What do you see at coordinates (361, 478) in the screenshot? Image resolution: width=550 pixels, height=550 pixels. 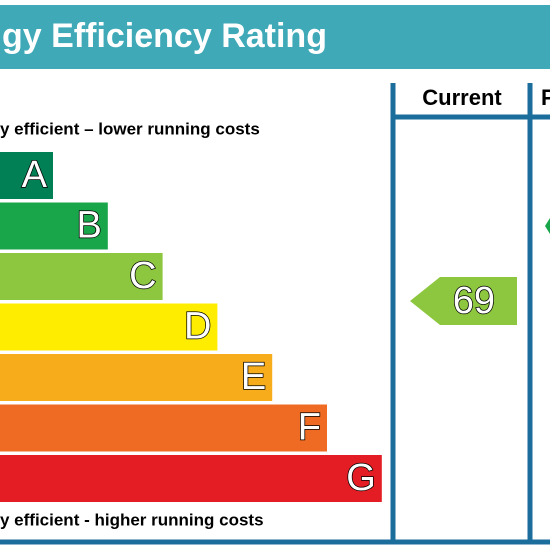 I see `band-letter: G` at bounding box center [361, 478].